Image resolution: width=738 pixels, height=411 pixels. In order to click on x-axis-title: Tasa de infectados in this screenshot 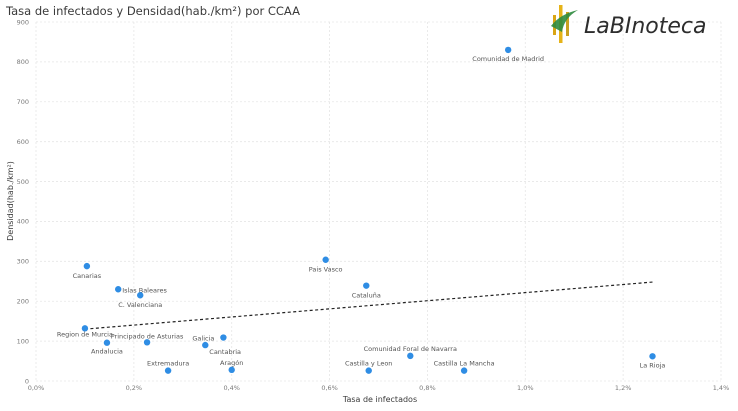, I will do `click(379, 399)`.